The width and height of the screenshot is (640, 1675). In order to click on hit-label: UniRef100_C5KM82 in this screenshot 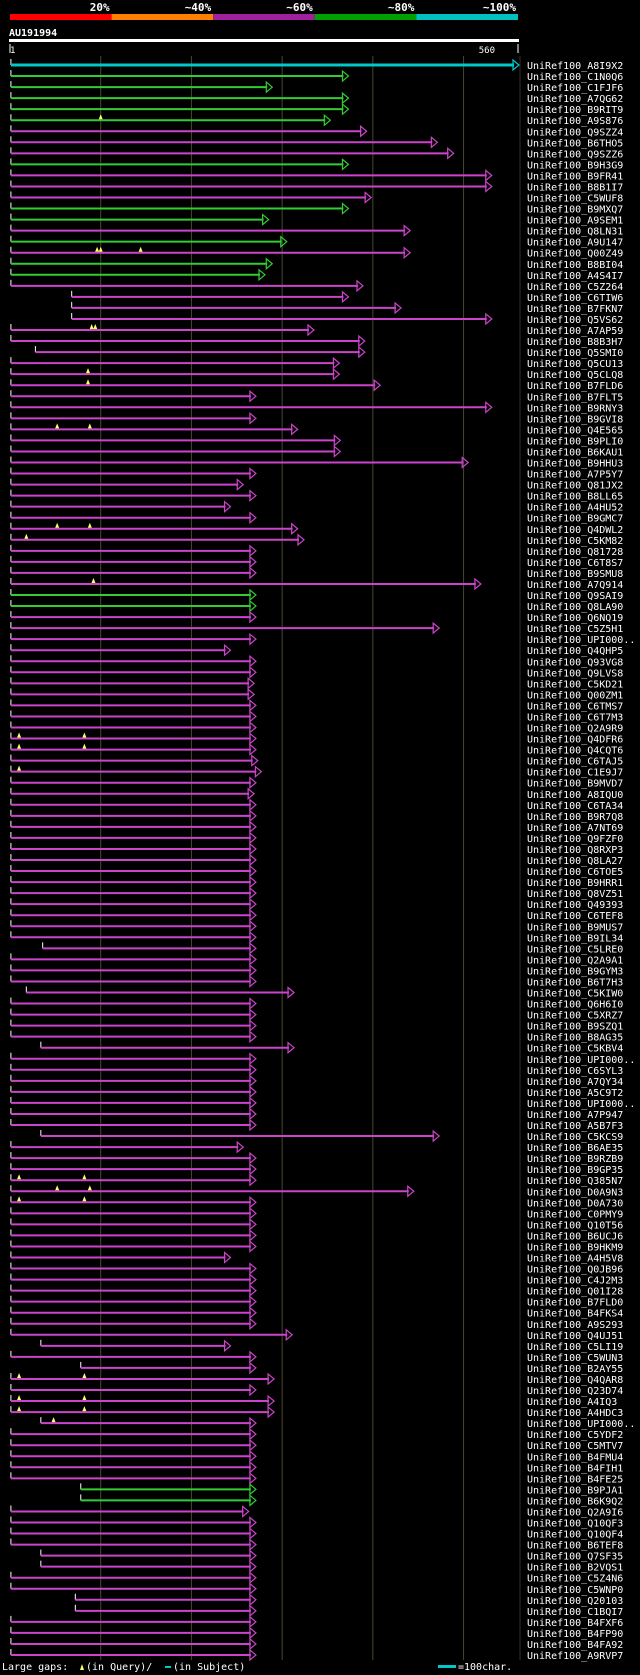, I will do `click(575, 541)`.